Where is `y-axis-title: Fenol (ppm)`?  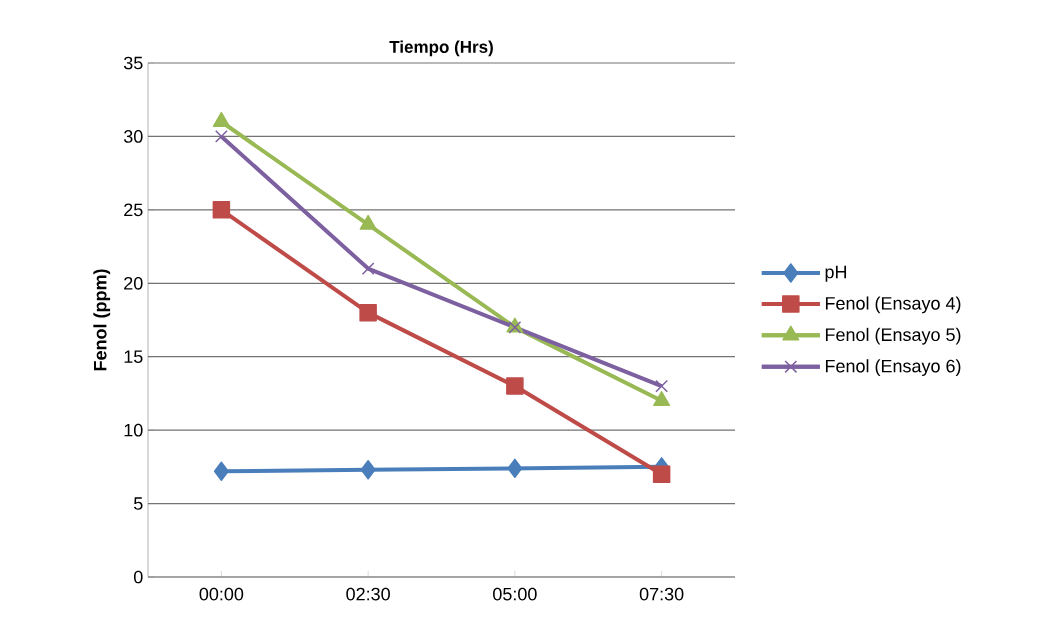
y-axis-title: Fenol (ppm) is located at coordinates (102, 320).